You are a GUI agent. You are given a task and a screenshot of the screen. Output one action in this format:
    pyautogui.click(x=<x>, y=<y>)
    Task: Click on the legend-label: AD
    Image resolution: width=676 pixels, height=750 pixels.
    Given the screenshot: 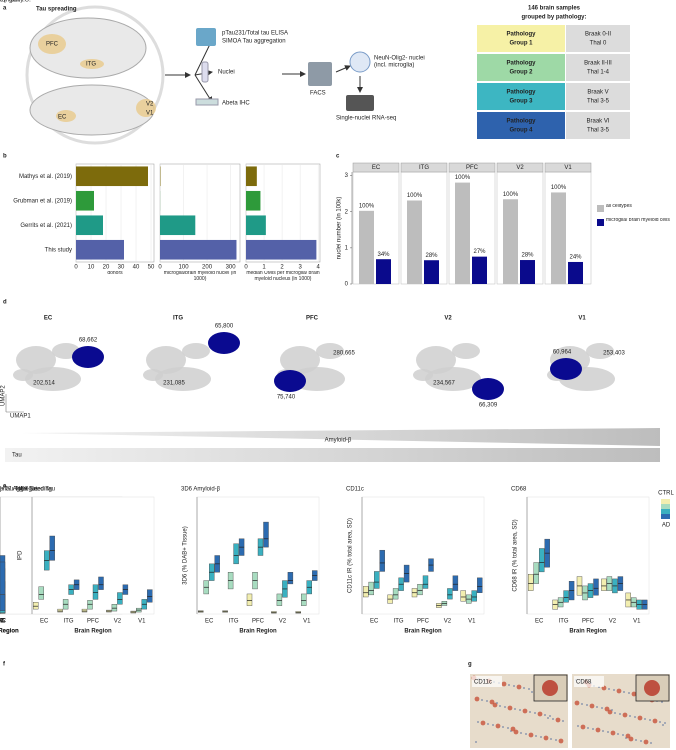 What is the action you would take?
    pyautogui.click(x=666, y=526)
    